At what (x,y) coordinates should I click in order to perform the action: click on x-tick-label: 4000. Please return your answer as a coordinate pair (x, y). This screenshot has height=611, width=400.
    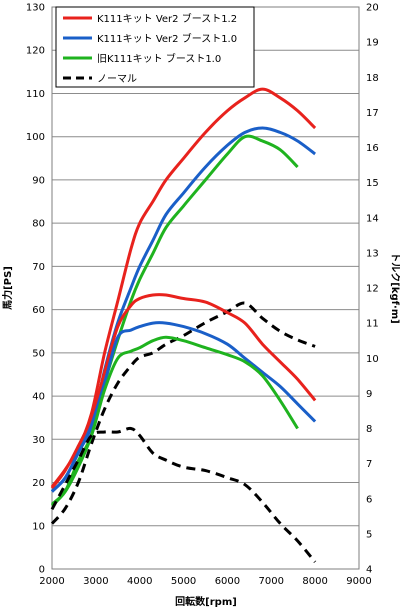
    Looking at the image, I should click on (139, 581).